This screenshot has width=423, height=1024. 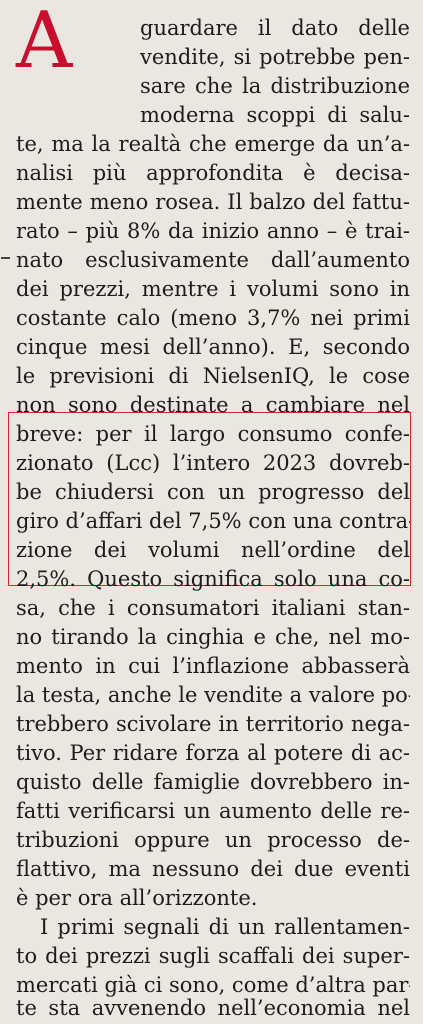 I want to click on article-line: breve: per il largo consumo confe-, so click(x=213, y=434).